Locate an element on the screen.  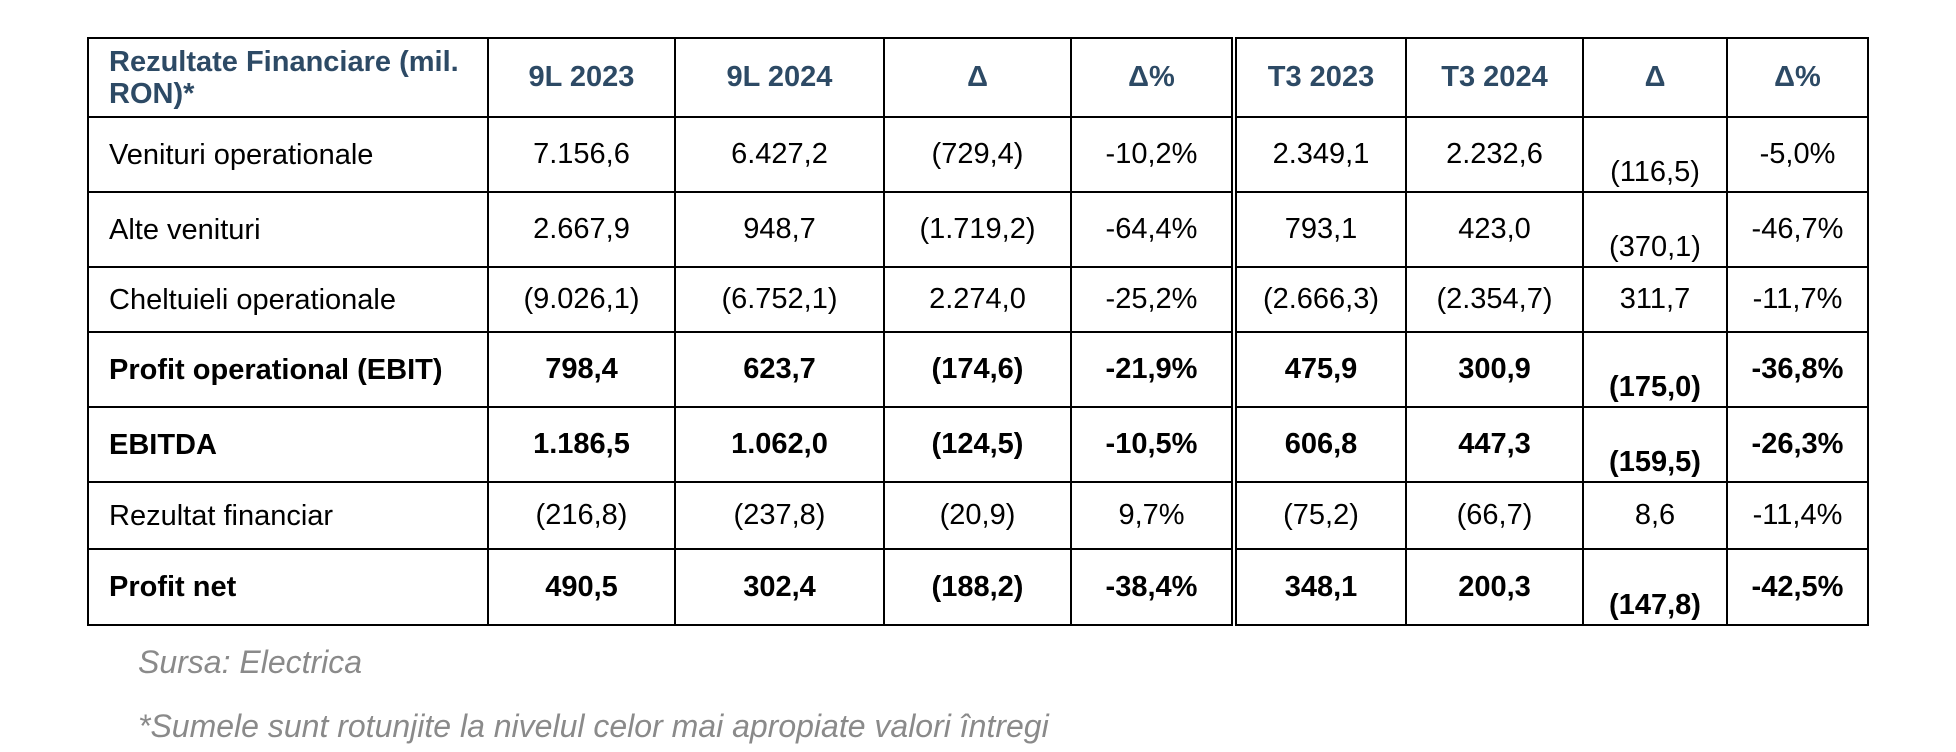
cell-9l-2023: 2.667,9 is located at coordinates (581, 229).